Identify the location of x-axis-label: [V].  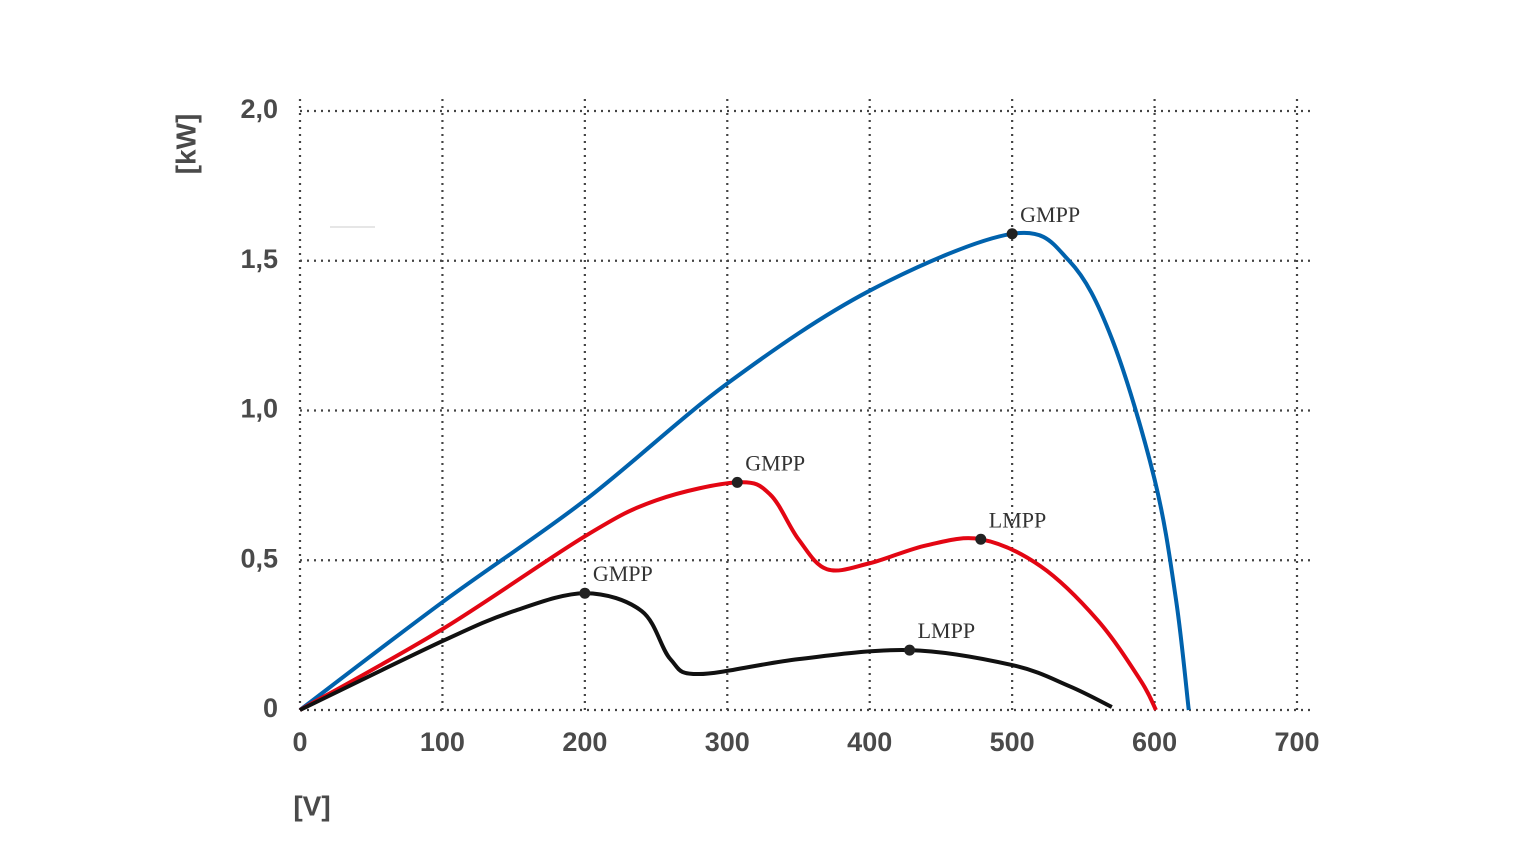
(311, 805).